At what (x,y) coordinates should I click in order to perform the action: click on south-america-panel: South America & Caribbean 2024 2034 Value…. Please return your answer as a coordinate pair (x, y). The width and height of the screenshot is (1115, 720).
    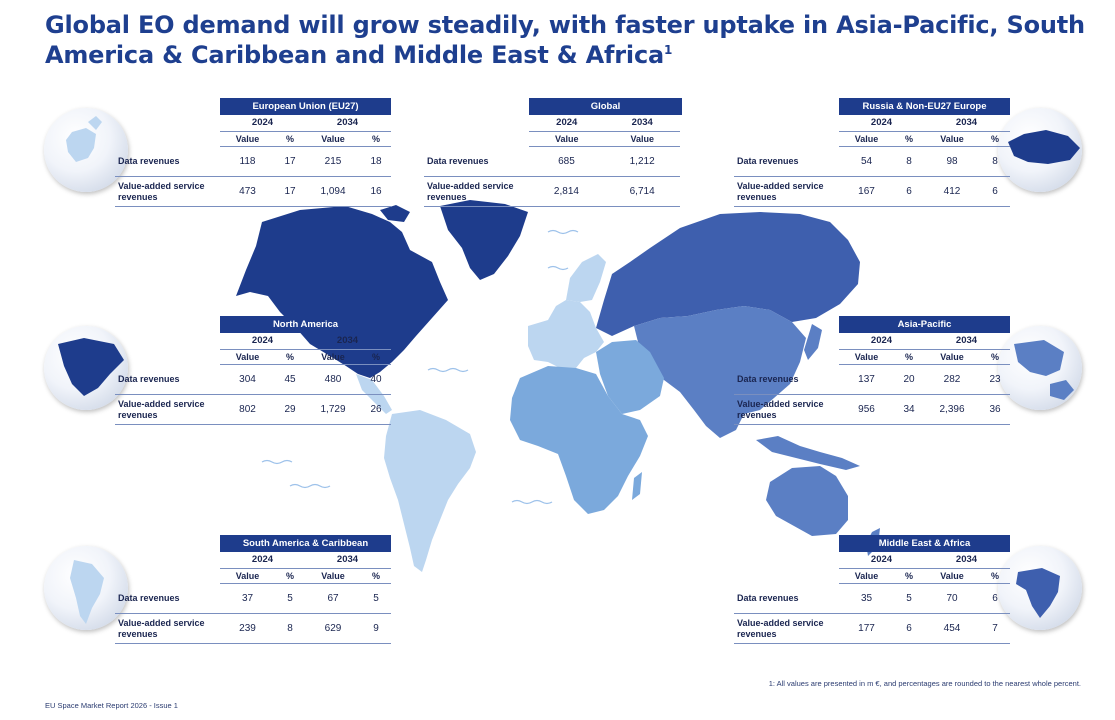
    Looking at the image, I should click on (253, 589).